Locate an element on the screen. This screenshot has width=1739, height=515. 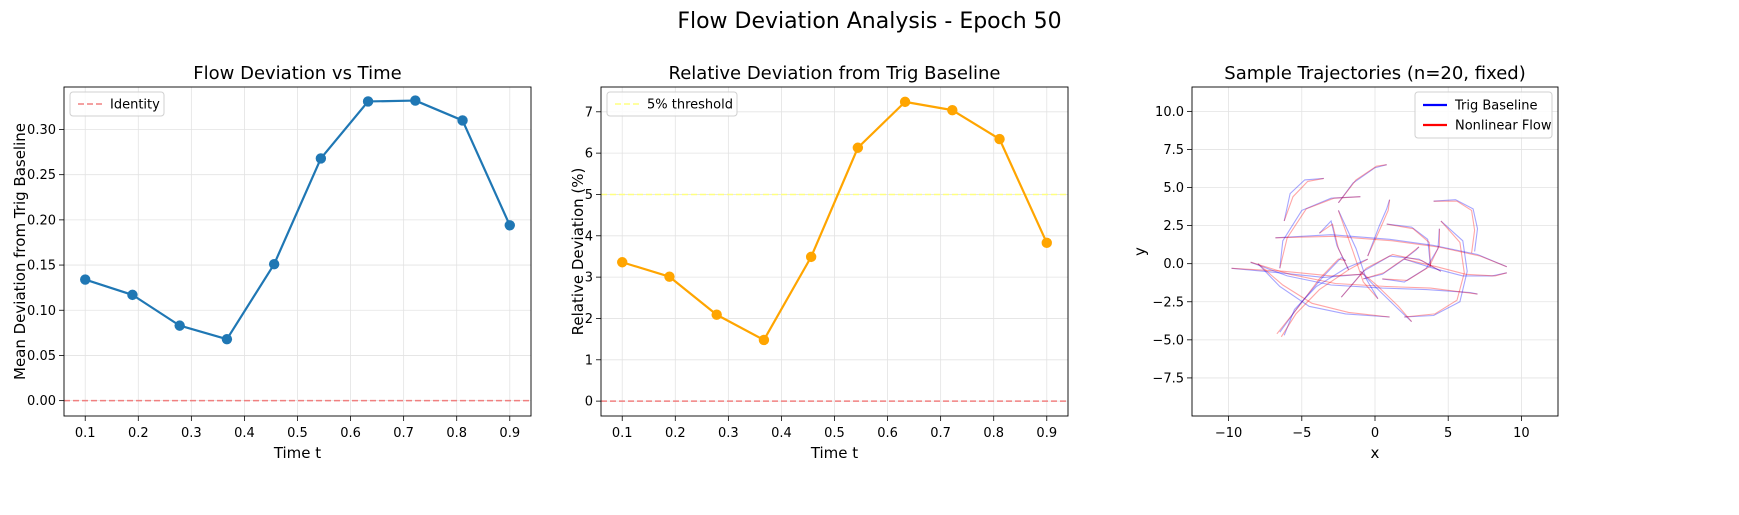
y-tick-label: 7 is located at coordinates (589, 112).